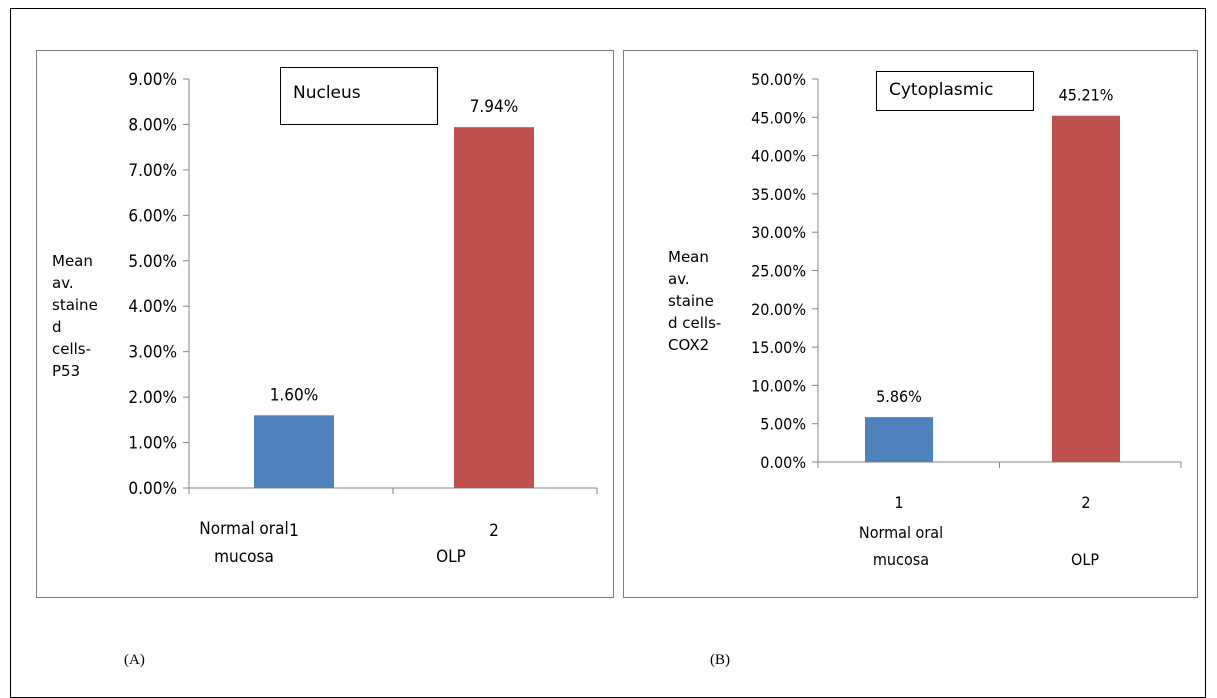  What do you see at coordinates (899, 396) in the screenshot?
I see `chart-b-data-label-1: 5.86%` at bounding box center [899, 396].